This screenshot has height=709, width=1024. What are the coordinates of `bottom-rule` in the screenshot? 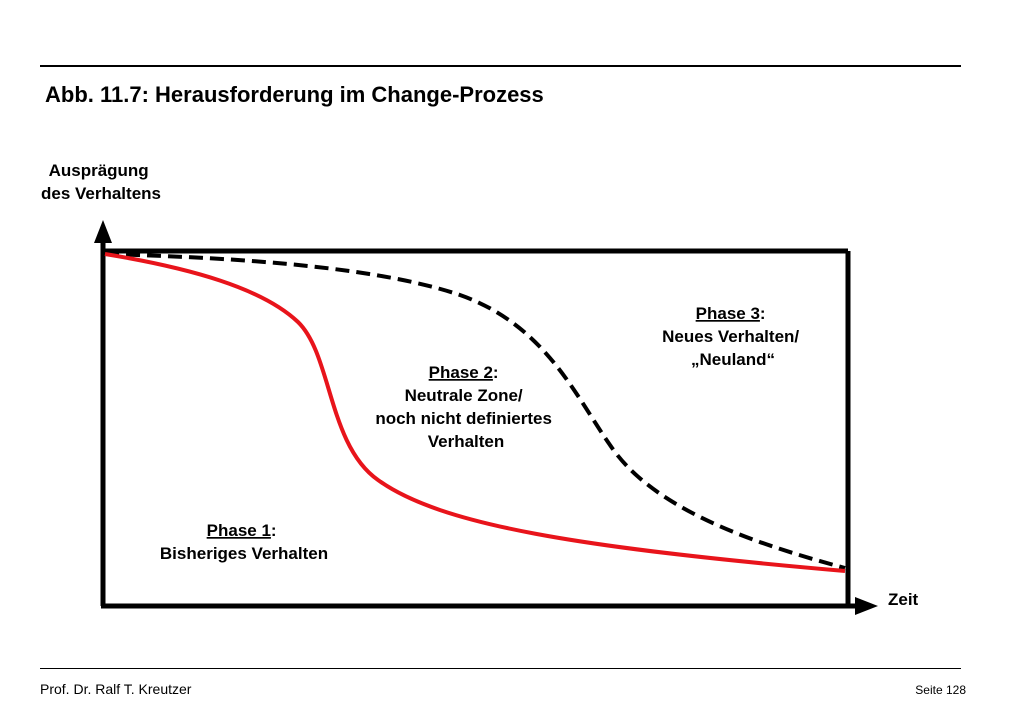 It's located at (500, 668).